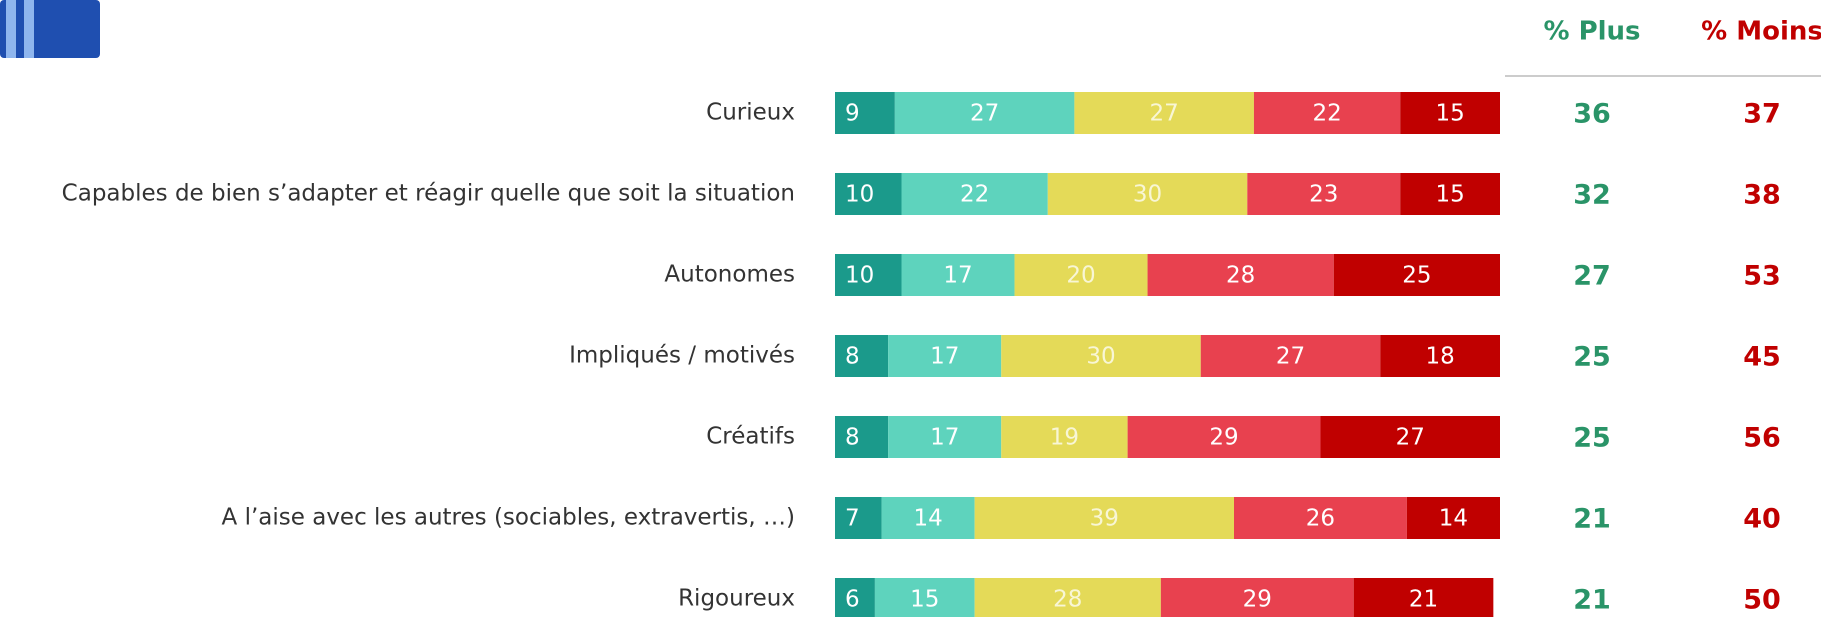  I want to click on column-header: % Plus, so click(1591, 32).